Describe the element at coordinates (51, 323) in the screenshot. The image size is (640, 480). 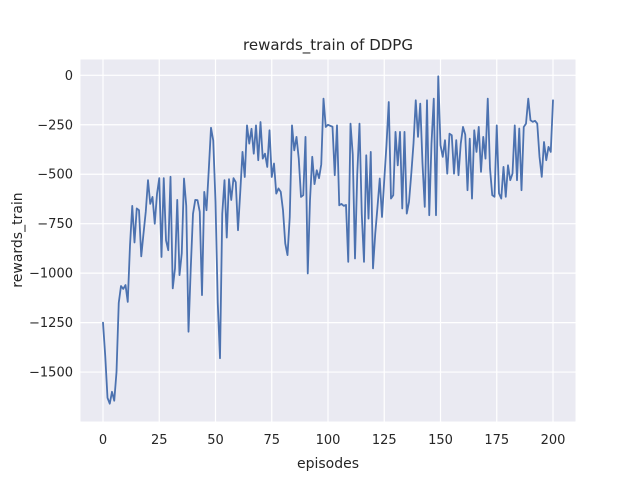
I see `y-tick-label: −1250` at that location.